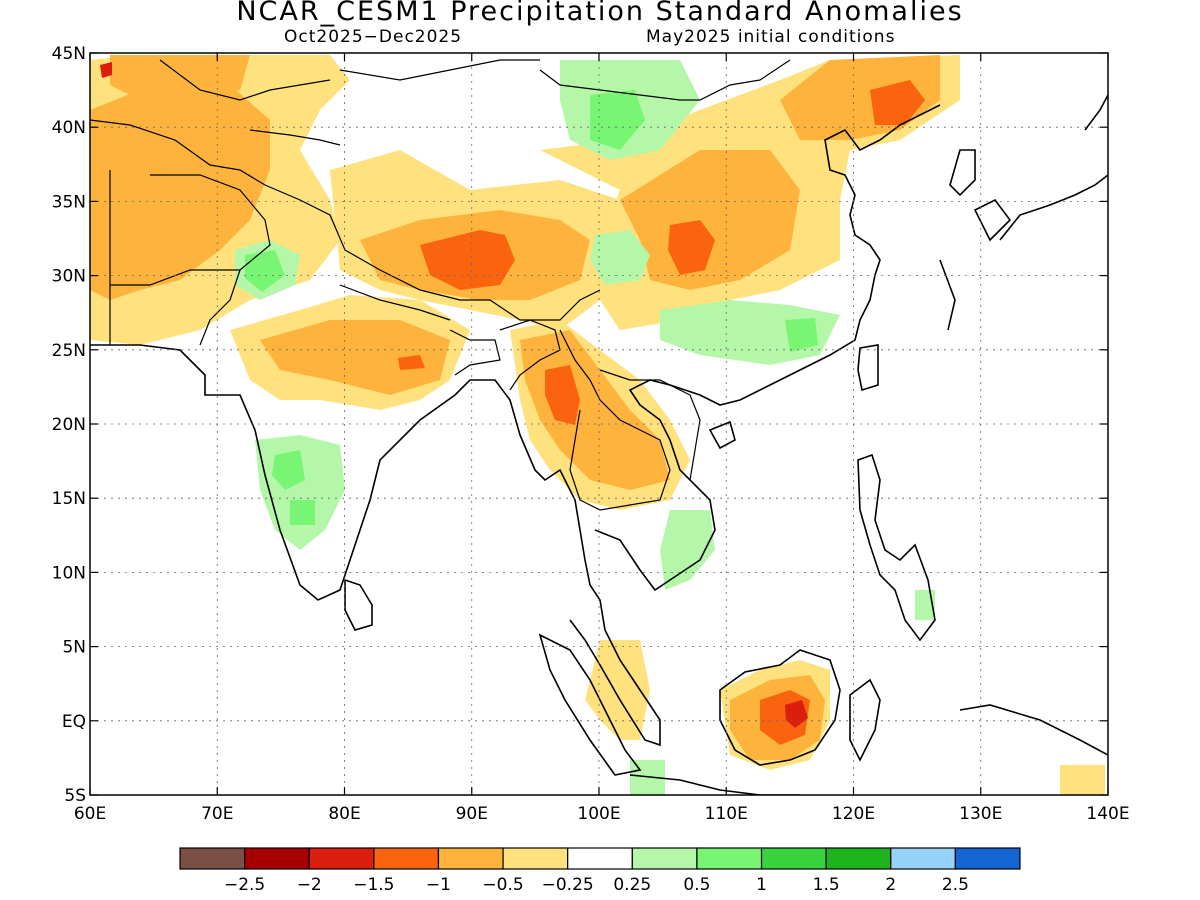 Image resolution: width=1200 pixels, height=900 pixels. What do you see at coordinates (632, 885) in the screenshot?
I see `colorbar-label: 0.25` at bounding box center [632, 885].